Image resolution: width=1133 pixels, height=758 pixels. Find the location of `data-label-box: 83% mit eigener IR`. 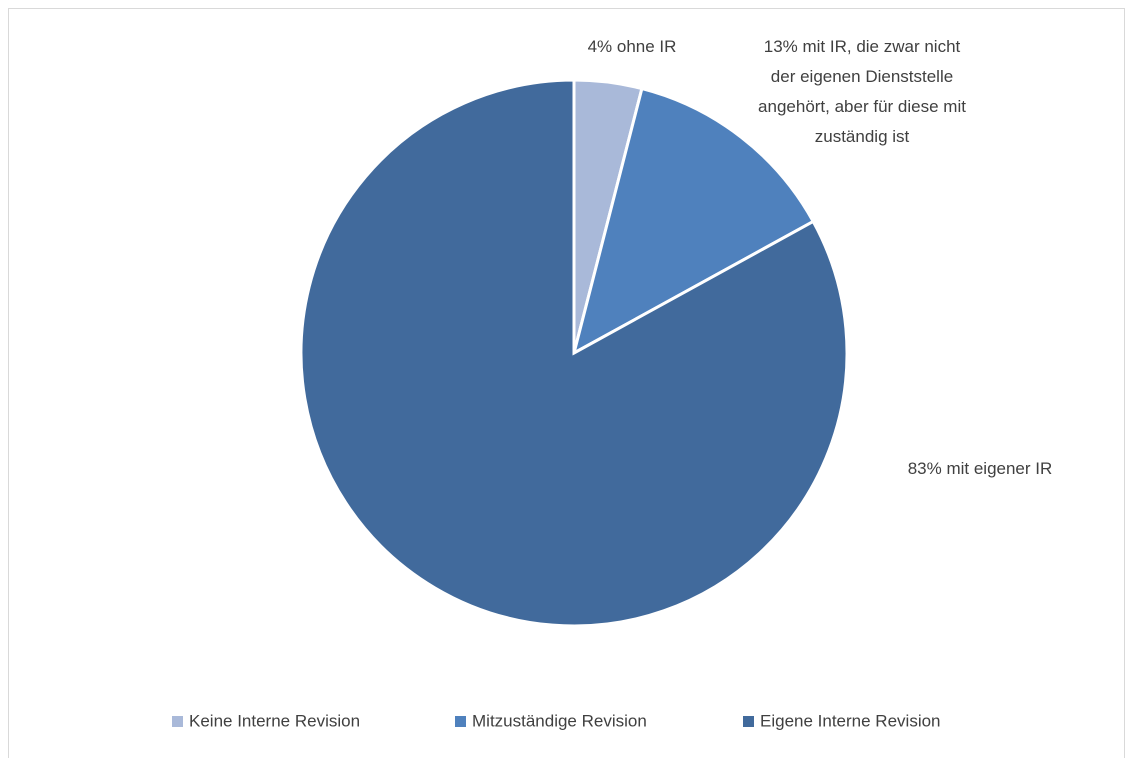

data-label-box: 83% mit eigener IR is located at coordinates (980, 468).